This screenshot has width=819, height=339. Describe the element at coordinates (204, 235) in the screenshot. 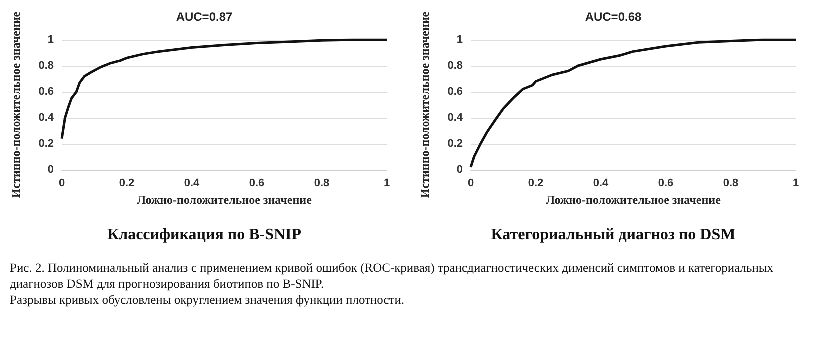

I see `text: Классификация по B-SNIP` at that location.